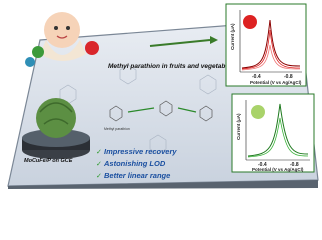 Image resolution: width=322 pixels, height=240 pixels. I want to click on fruit, so click(258, 112).